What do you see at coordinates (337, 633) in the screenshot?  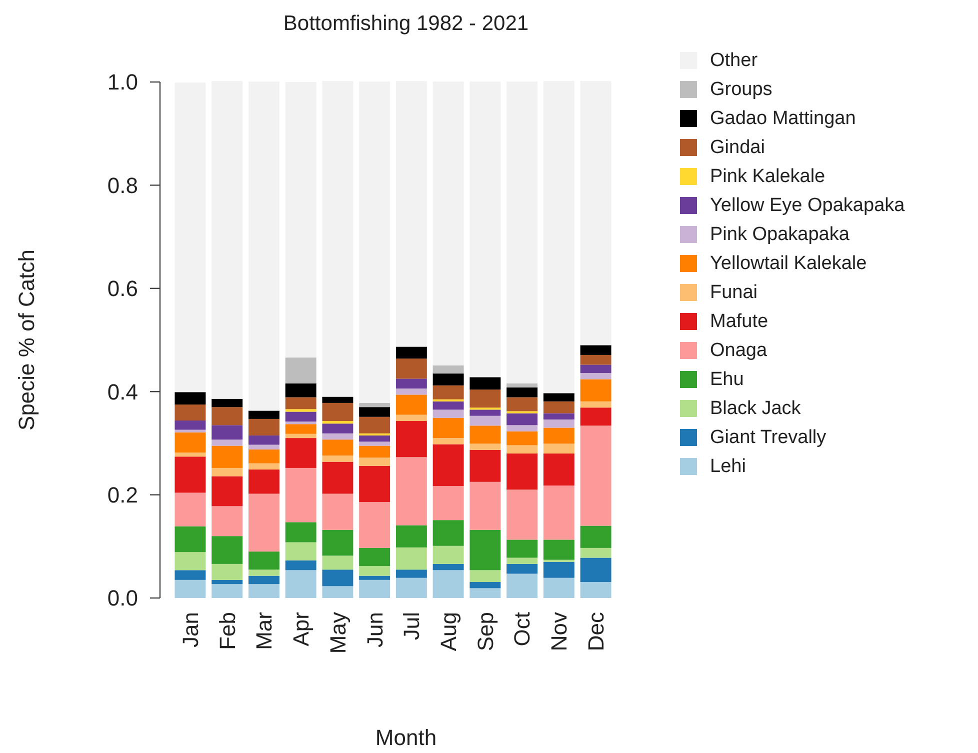 I see `x-tick-label: May` at bounding box center [337, 633].